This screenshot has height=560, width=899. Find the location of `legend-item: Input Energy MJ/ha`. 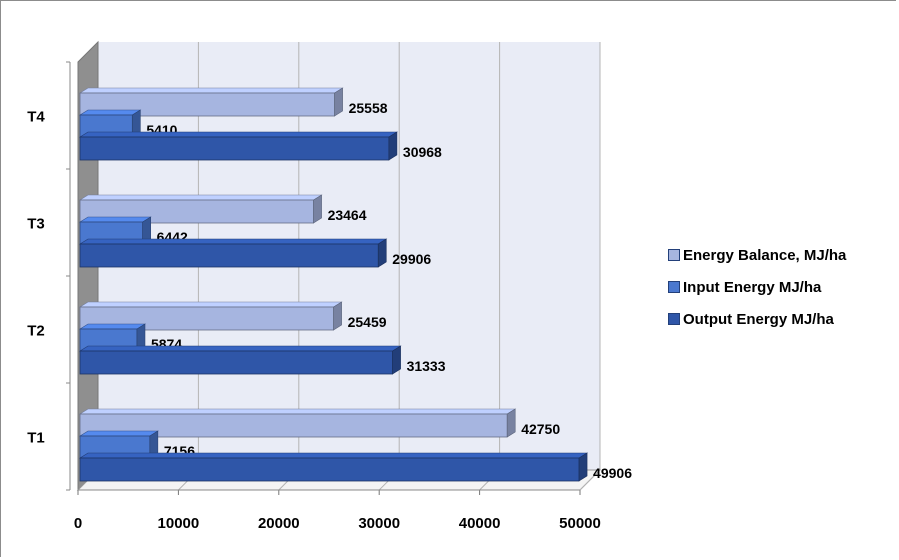

legend-item: Input Energy MJ/ha is located at coordinates (778, 287).